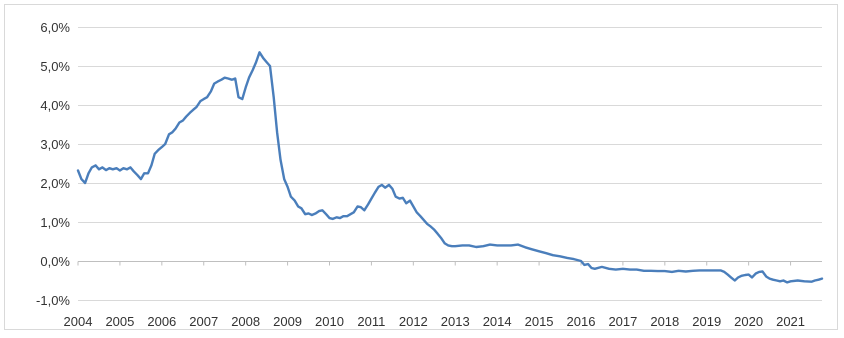 The image size is (844, 338). What do you see at coordinates (455, 321) in the screenshot?
I see `x-tick-label: 2013` at bounding box center [455, 321].